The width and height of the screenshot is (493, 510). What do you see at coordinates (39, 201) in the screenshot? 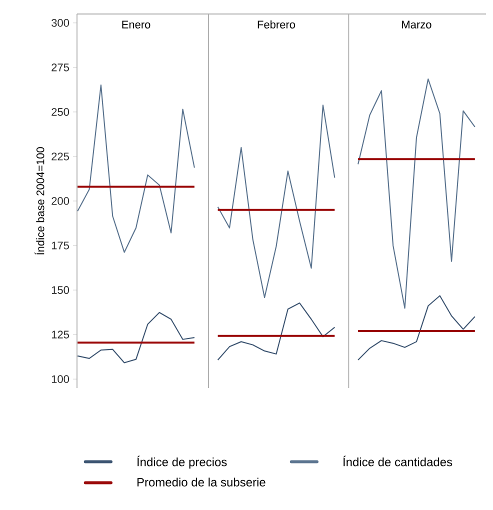
I see `y-axis-title: Índice base 2004=100` at bounding box center [39, 201].